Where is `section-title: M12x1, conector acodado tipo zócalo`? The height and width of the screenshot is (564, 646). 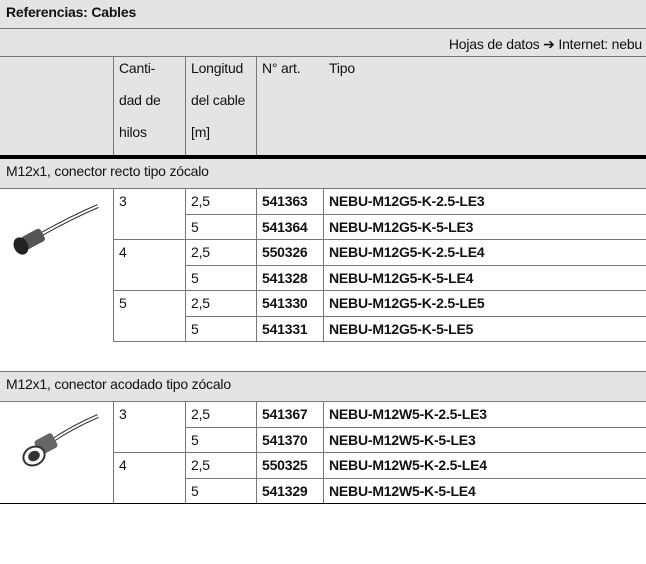
section-title: M12x1, conector acodado tipo zócalo is located at coordinates (323, 386).